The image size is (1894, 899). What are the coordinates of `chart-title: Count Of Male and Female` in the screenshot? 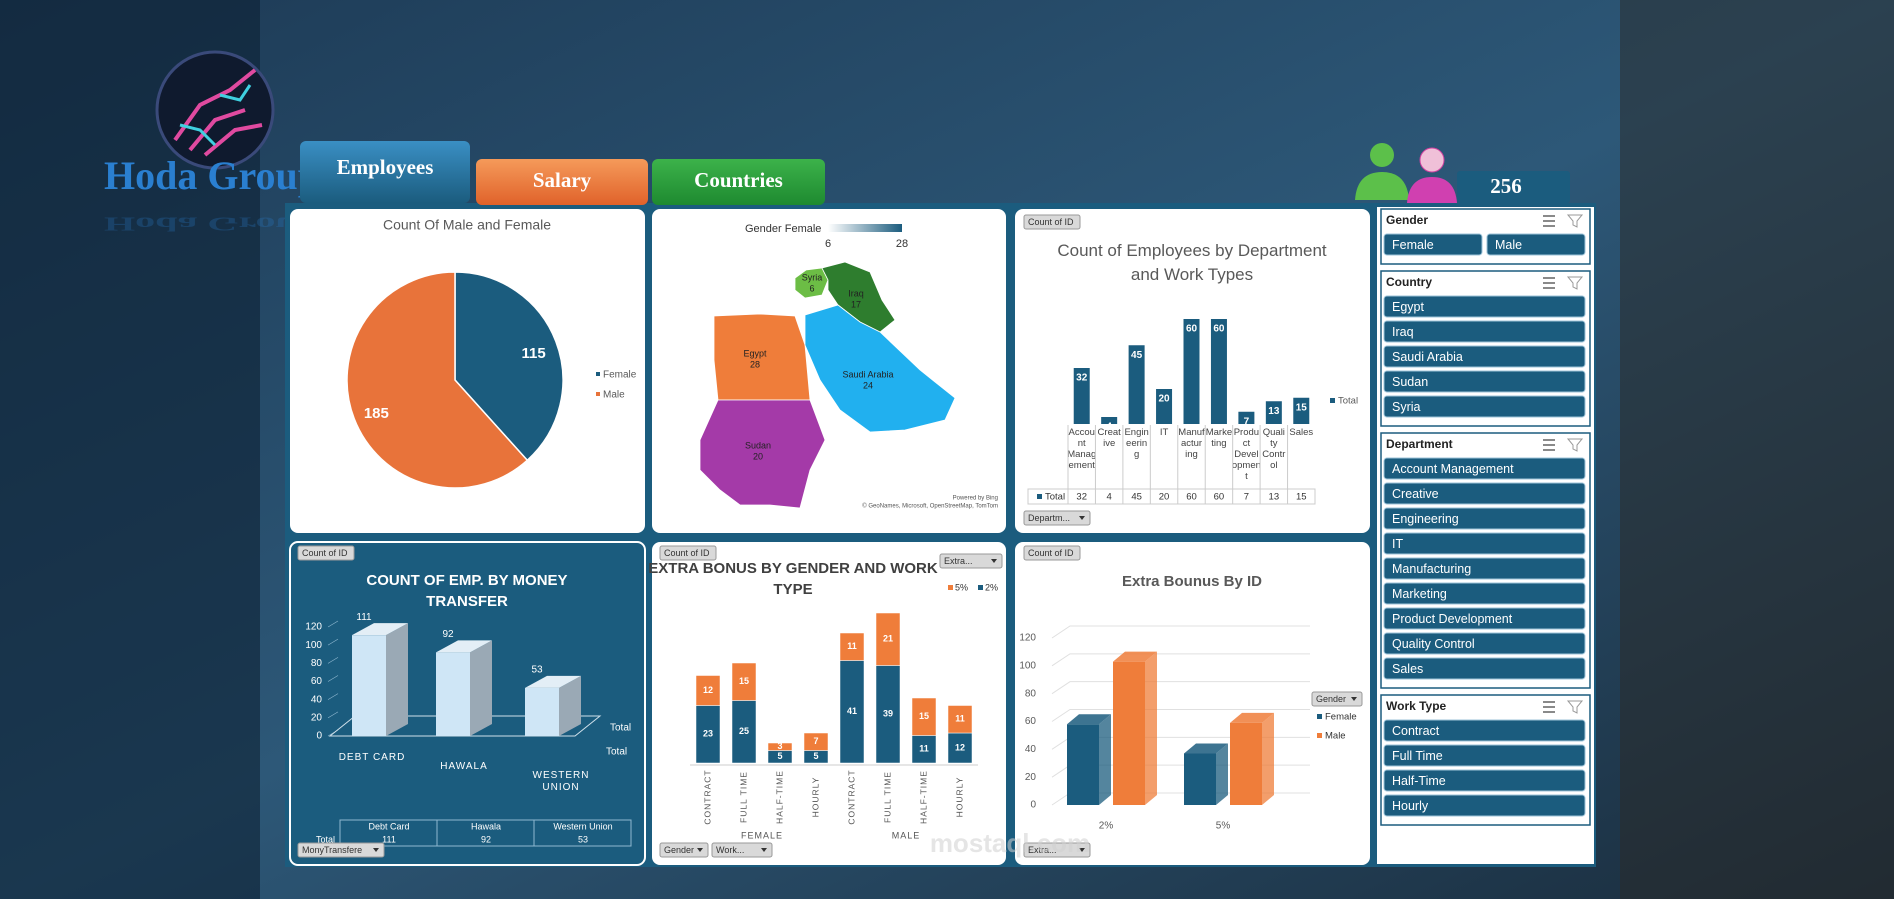 It's located at (467, 225).